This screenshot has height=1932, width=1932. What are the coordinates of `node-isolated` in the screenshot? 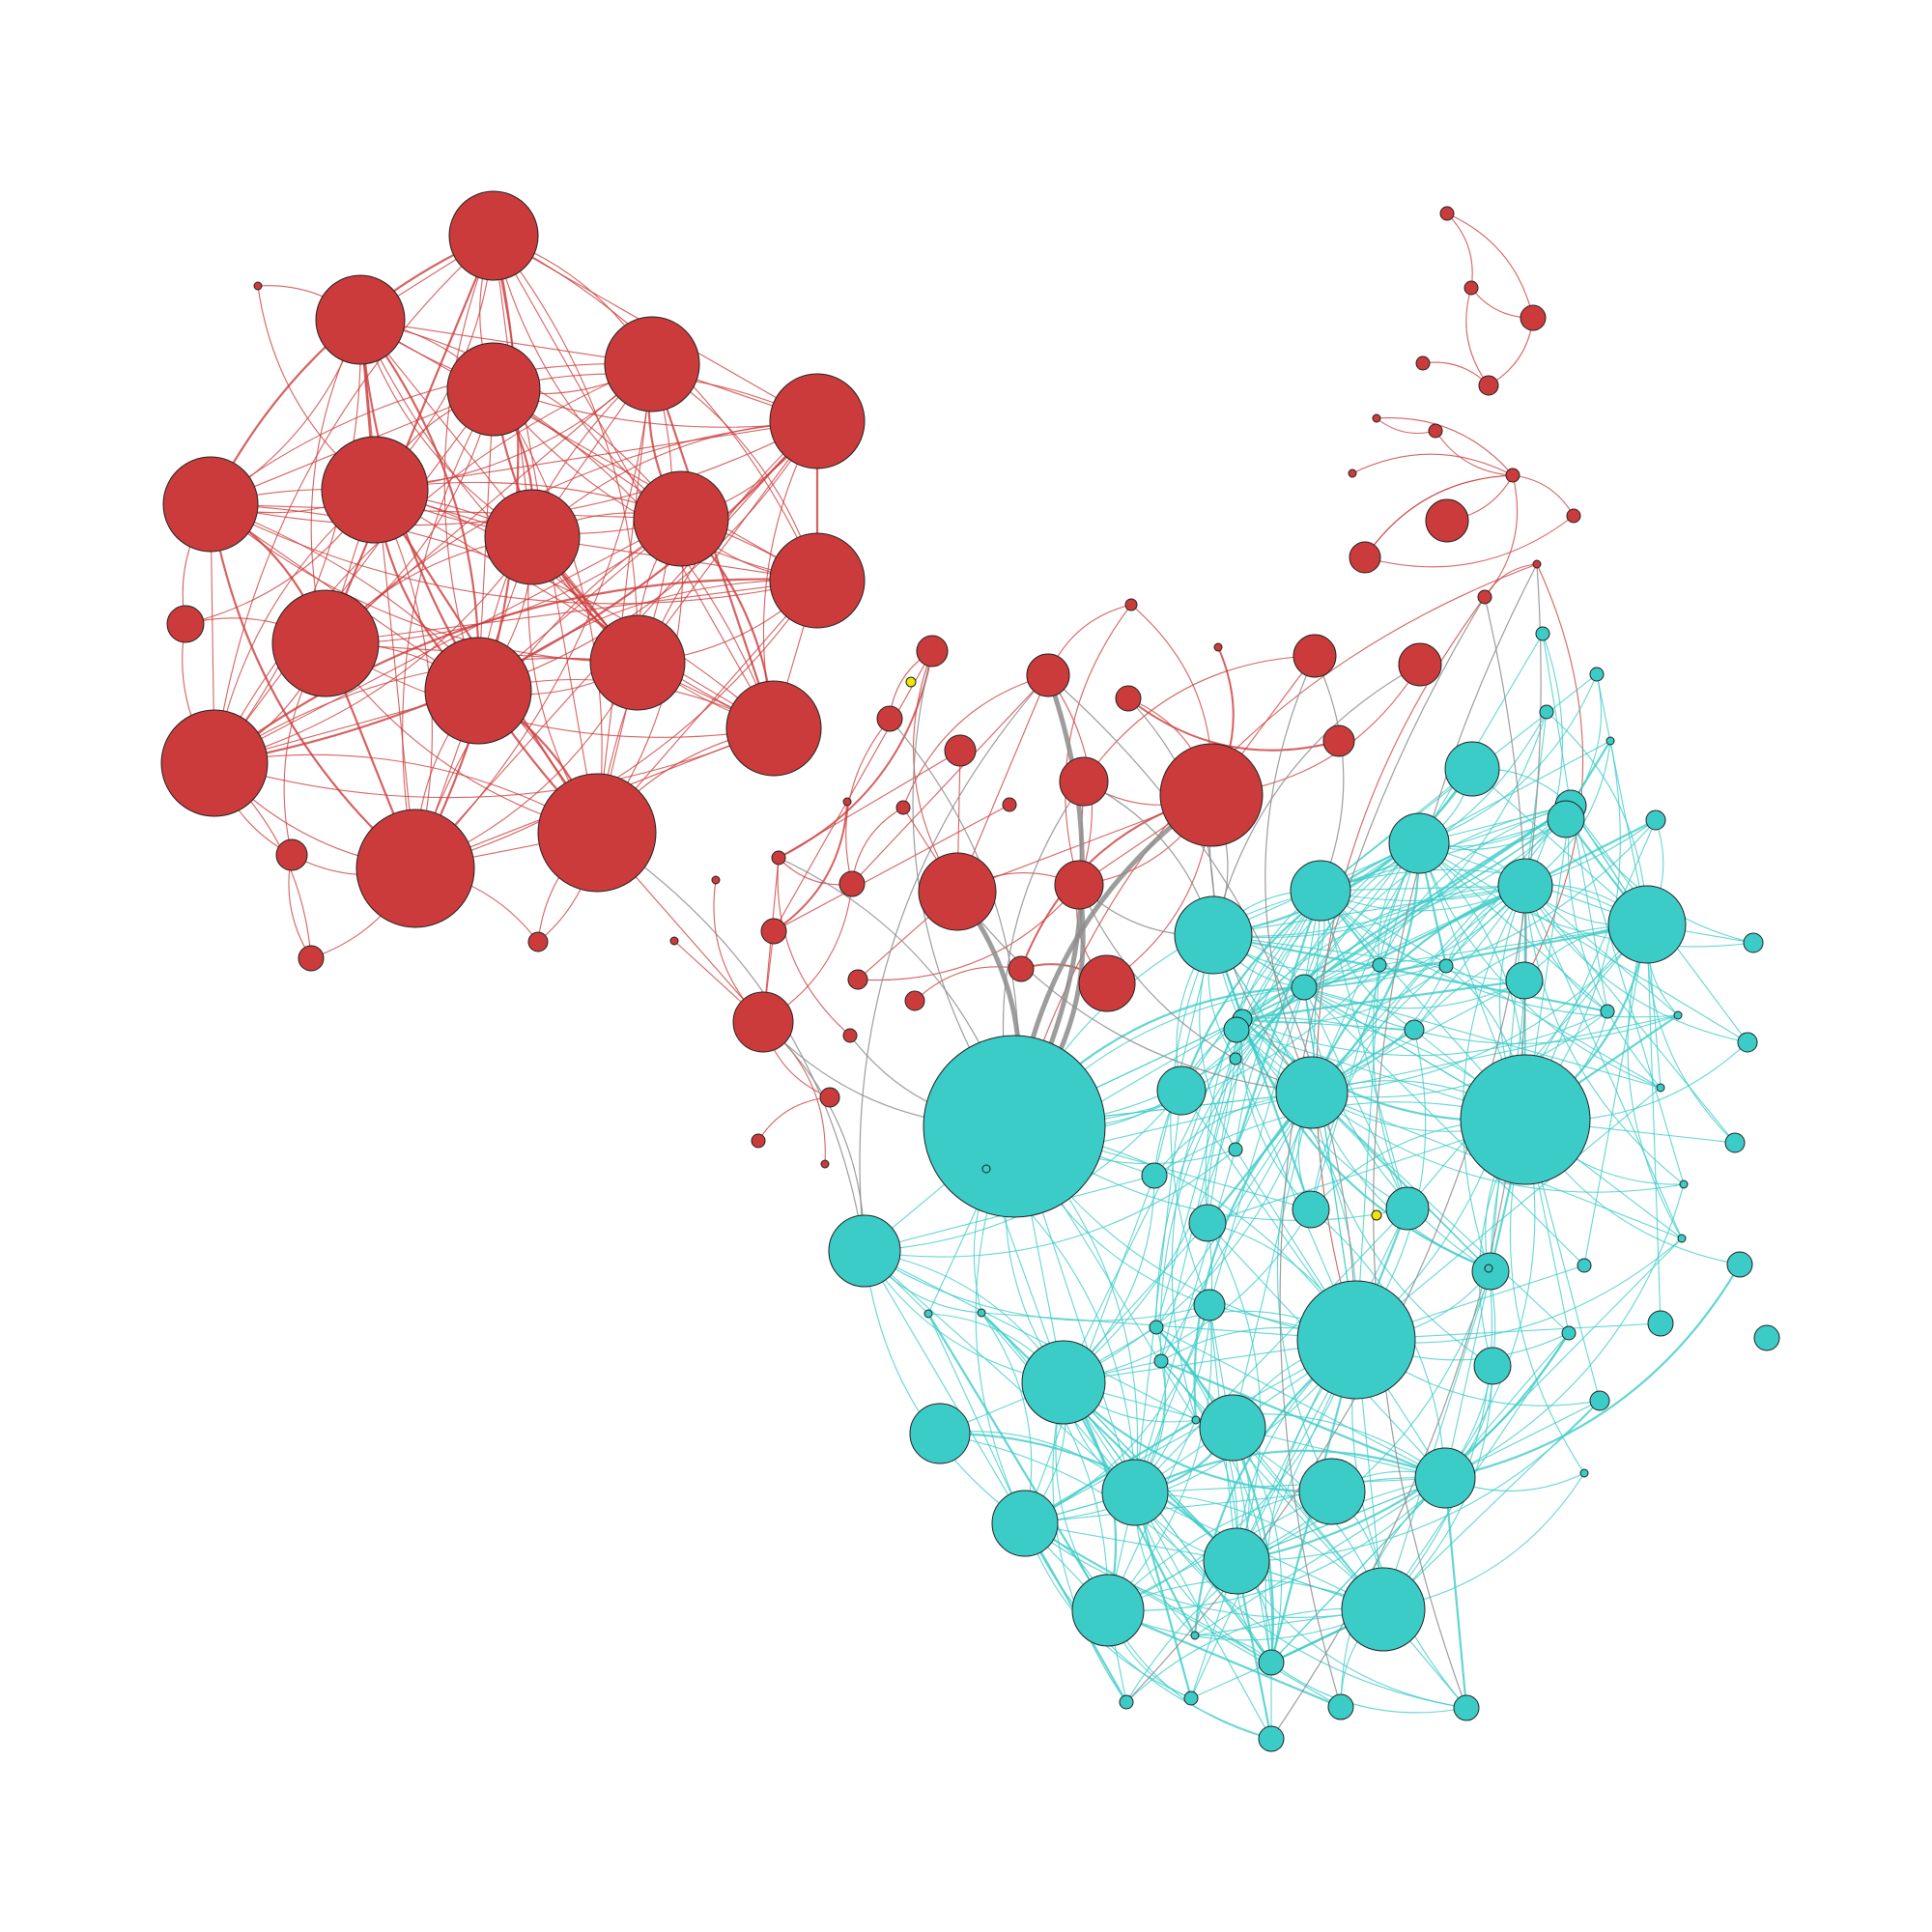 It's located at (1376, 1215).